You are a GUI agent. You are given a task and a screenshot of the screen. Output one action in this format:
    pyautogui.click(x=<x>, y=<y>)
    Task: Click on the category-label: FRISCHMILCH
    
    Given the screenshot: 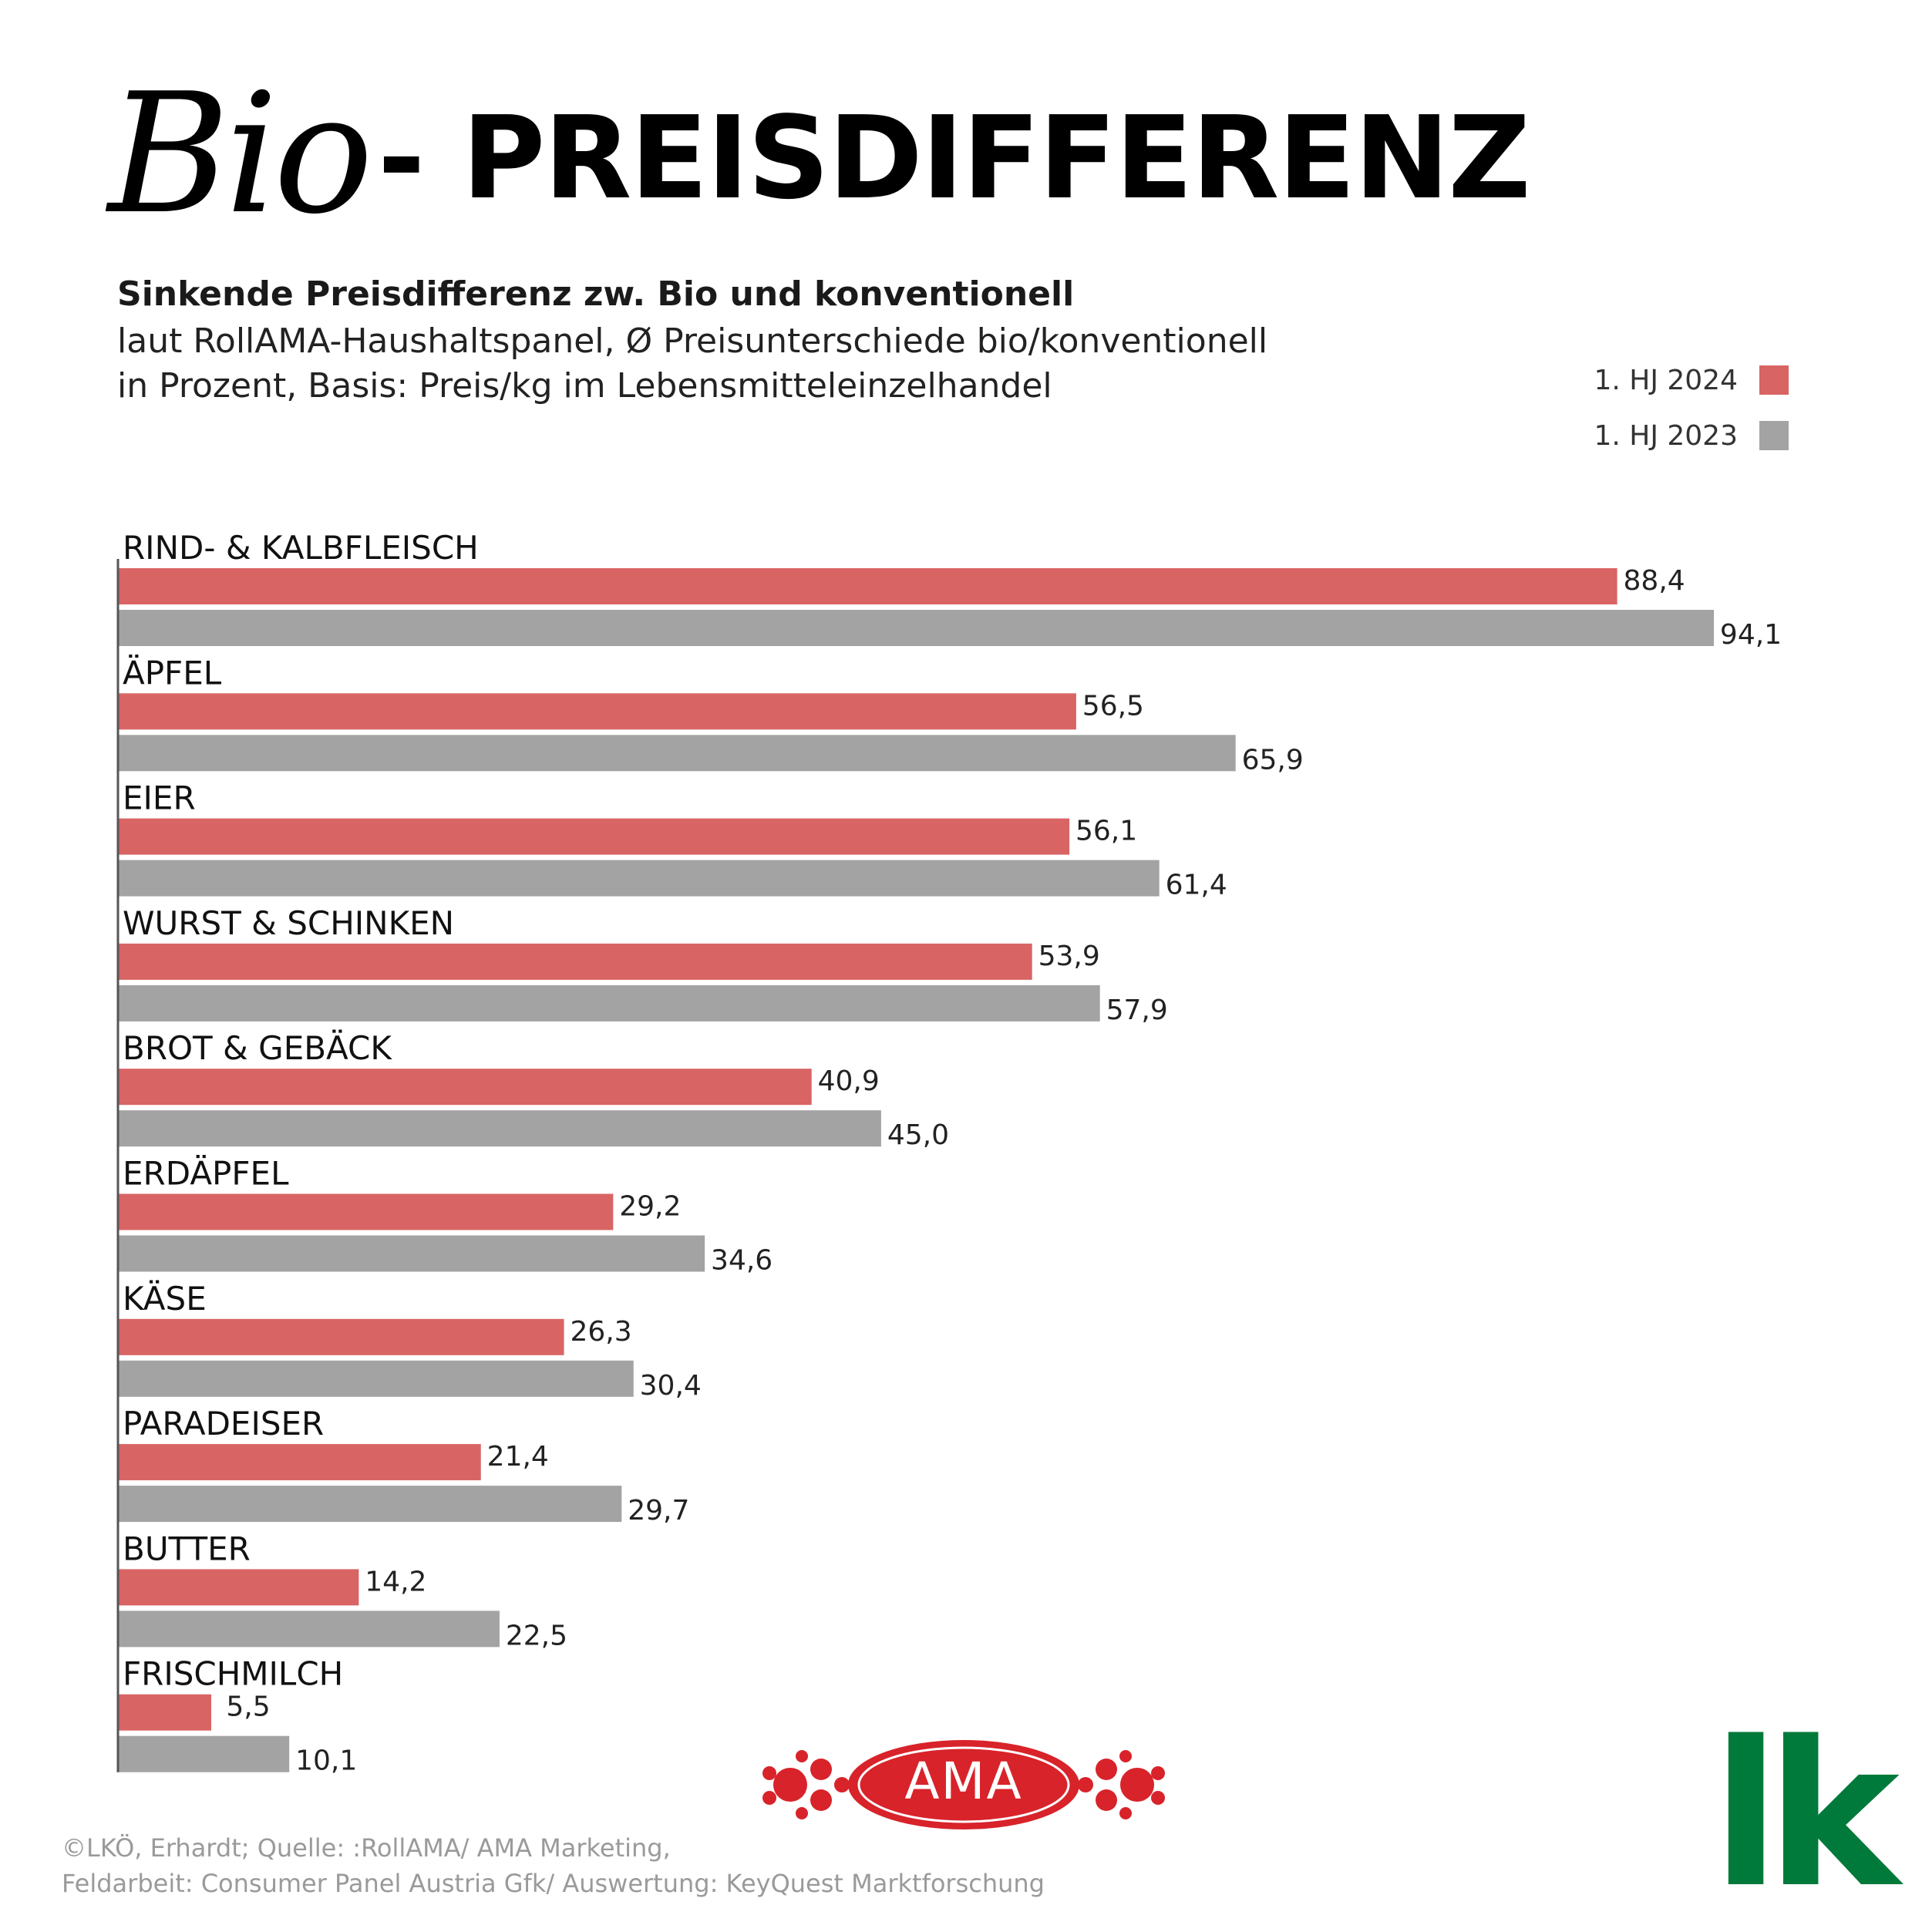 What is the action you would take?
    pyautogui.click(x=233, y=1674)
    